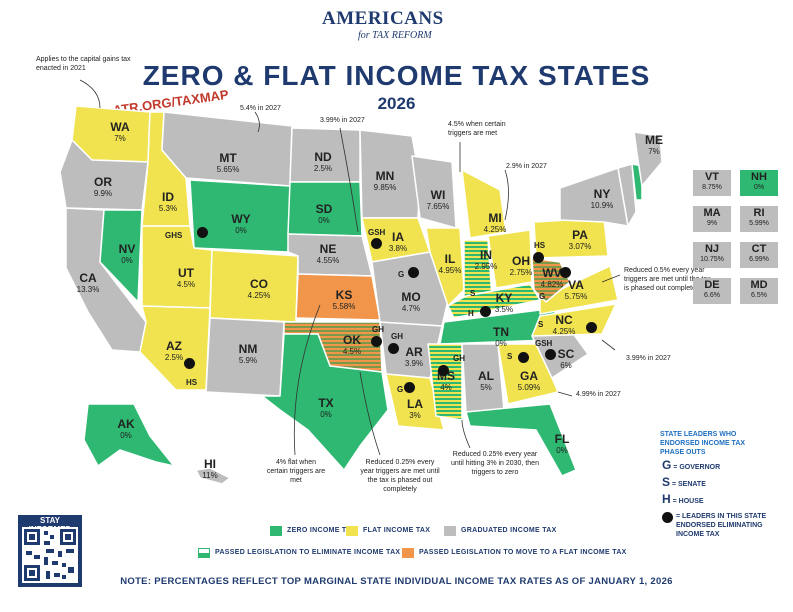  What do you see at coordinates (510, 356) in the screenshot?
I see `leader-letters-ga: S` at bounding box center [510, 356].